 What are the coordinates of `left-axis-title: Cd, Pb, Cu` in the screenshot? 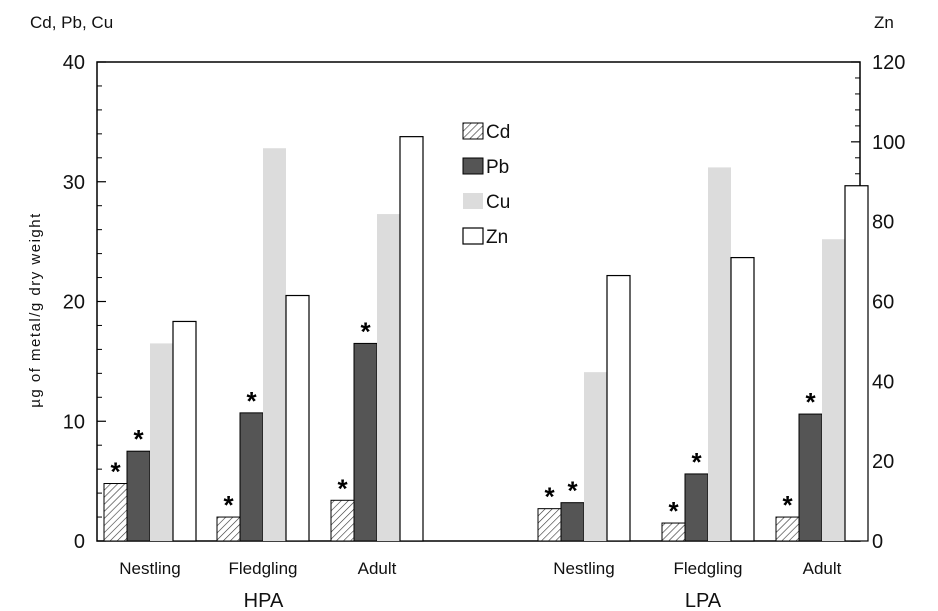 It's located at (71, 22).